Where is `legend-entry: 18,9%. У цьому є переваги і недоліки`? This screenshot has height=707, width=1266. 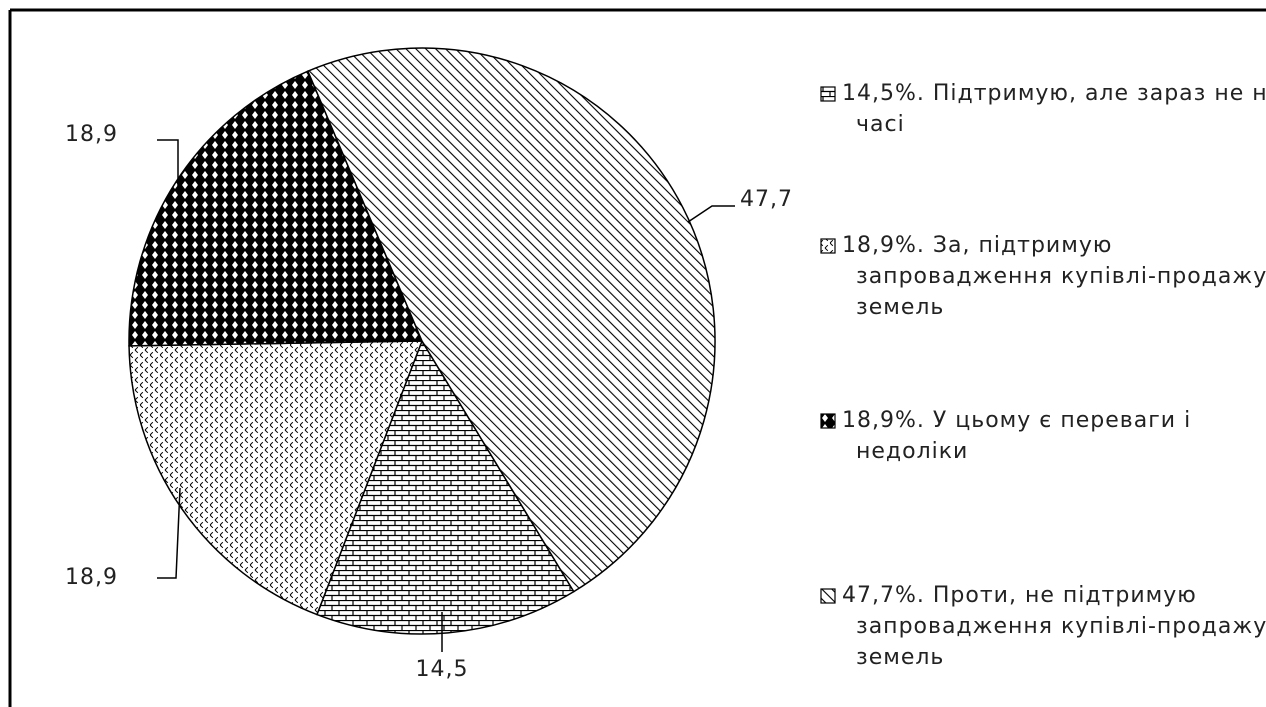 legend-entry: 18,9%. У цьому є переваги і недоліки is located at coordinates (1043, 436).